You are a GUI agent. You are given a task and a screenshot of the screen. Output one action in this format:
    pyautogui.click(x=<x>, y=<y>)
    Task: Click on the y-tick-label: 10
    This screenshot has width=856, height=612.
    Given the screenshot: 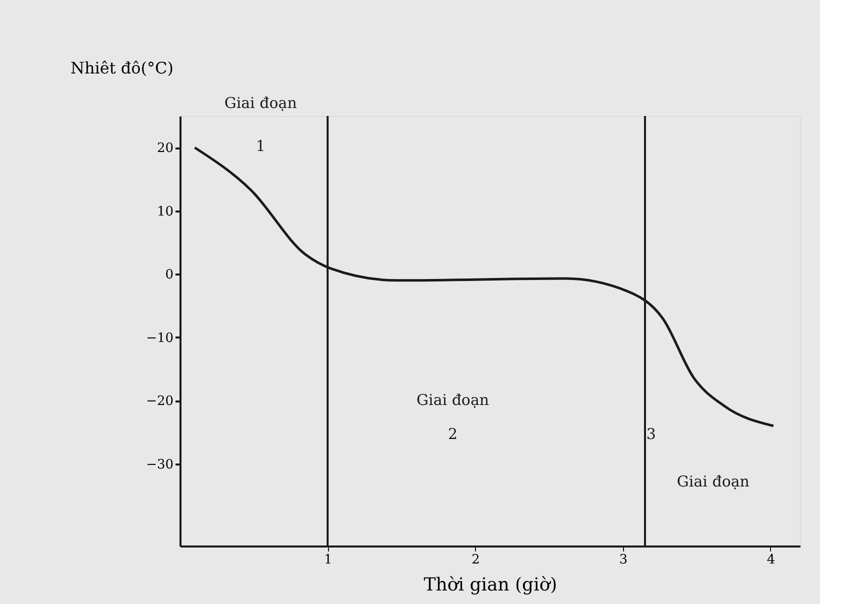 What is the action you would take?
    pyautogui.click(x=165, y=212)
    